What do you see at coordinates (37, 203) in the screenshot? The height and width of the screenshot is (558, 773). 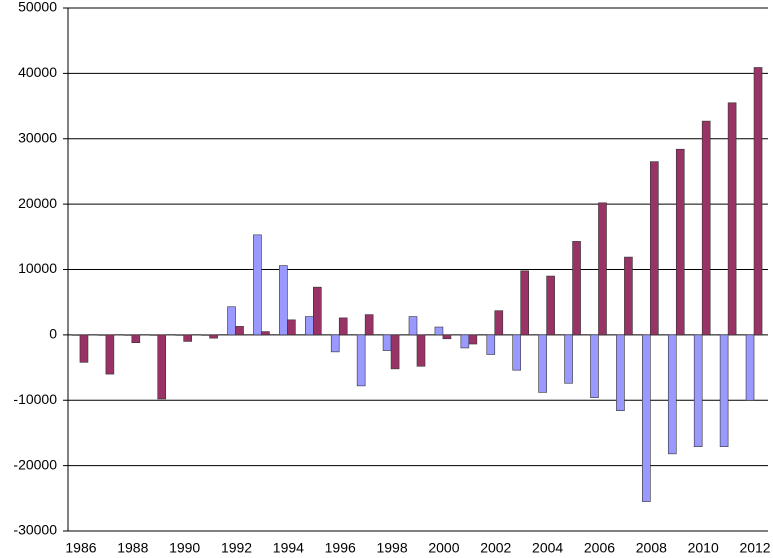 I see `y-tick-label: 20000` at bounding box center [37, 203].